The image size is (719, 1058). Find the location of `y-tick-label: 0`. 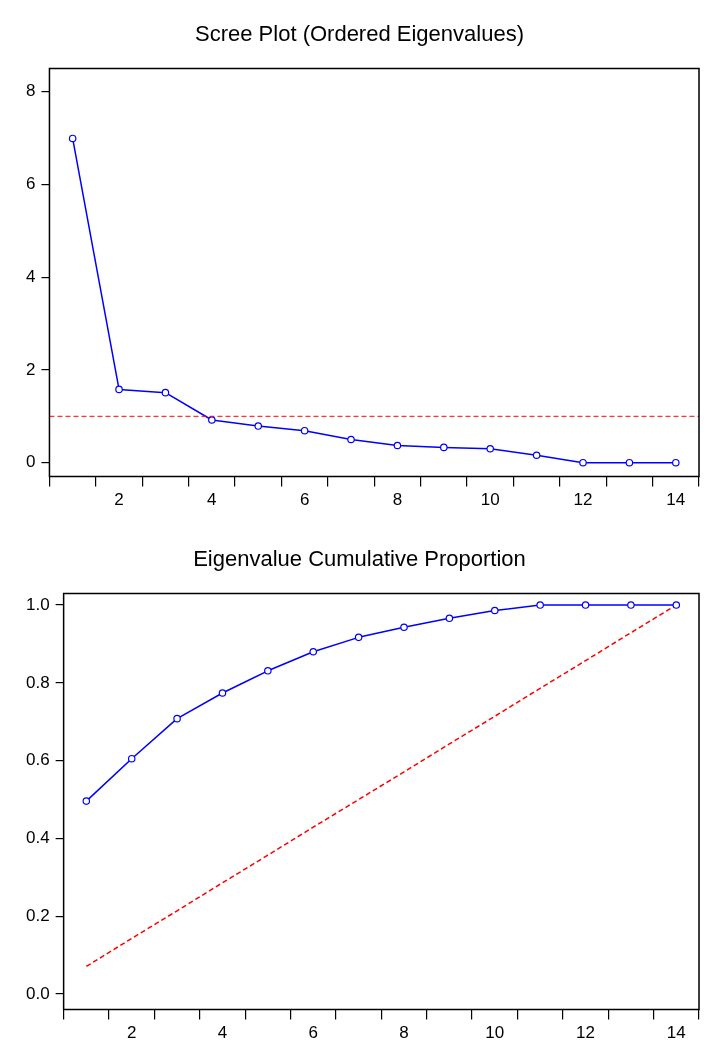

y-tick-label: 0 is located at coordinates (30, 462).